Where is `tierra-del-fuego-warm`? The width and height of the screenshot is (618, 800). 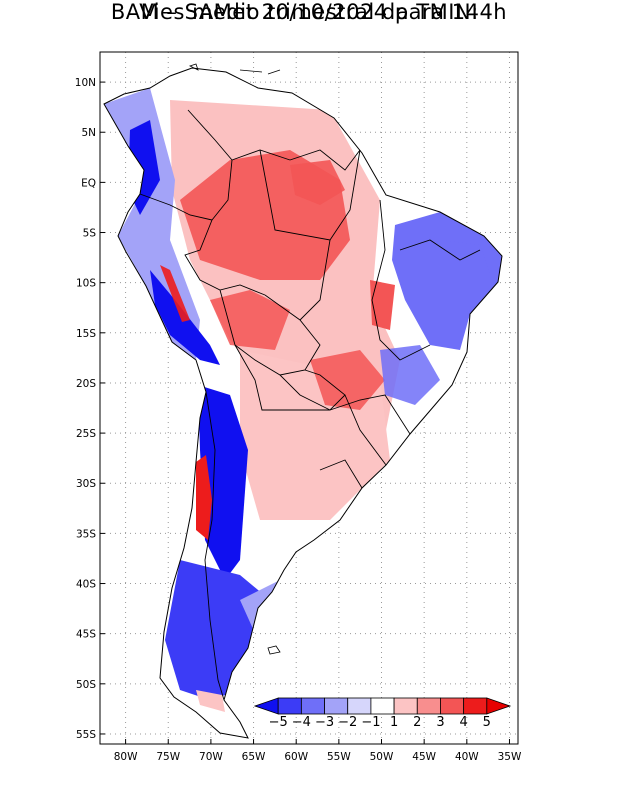
tierra-del-fuego-warm is located at coordinates (210, 701).